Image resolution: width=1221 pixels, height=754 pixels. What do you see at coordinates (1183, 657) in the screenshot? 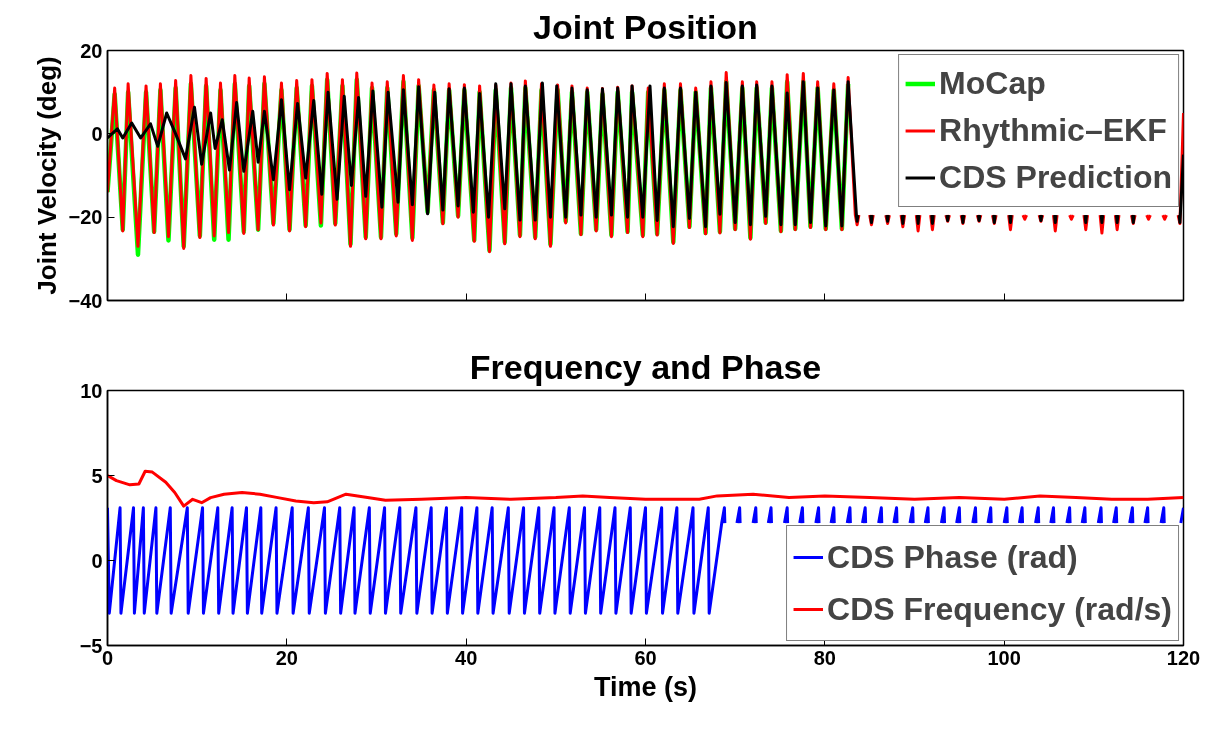
I see `x-tick-label: 120` at bounding box center [1183, 657].